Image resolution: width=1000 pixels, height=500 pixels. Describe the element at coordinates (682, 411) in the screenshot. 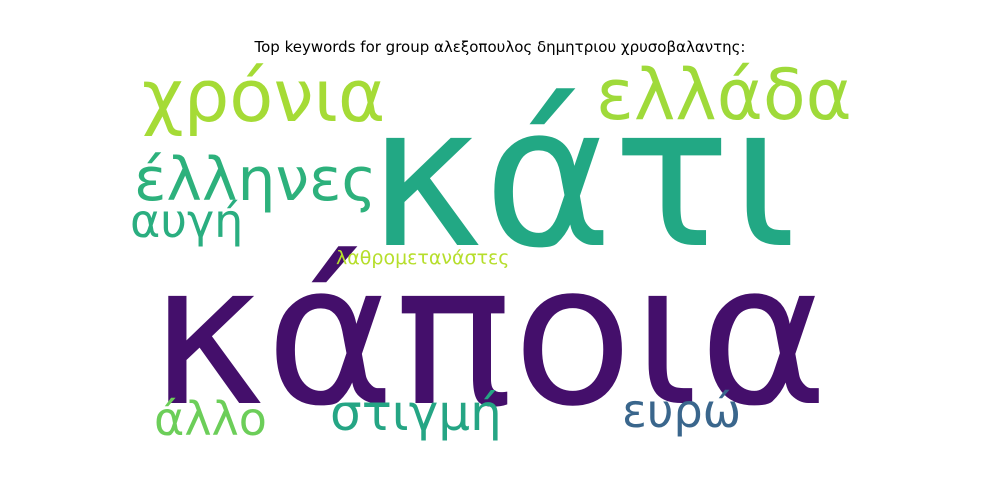

I see `word-evro: ευρώ` at that location.